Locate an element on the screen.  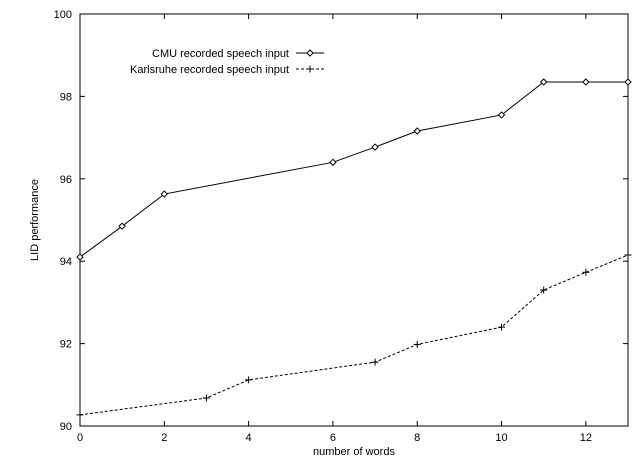
y-tick-label: 96 is located at coordinates (66, 180).